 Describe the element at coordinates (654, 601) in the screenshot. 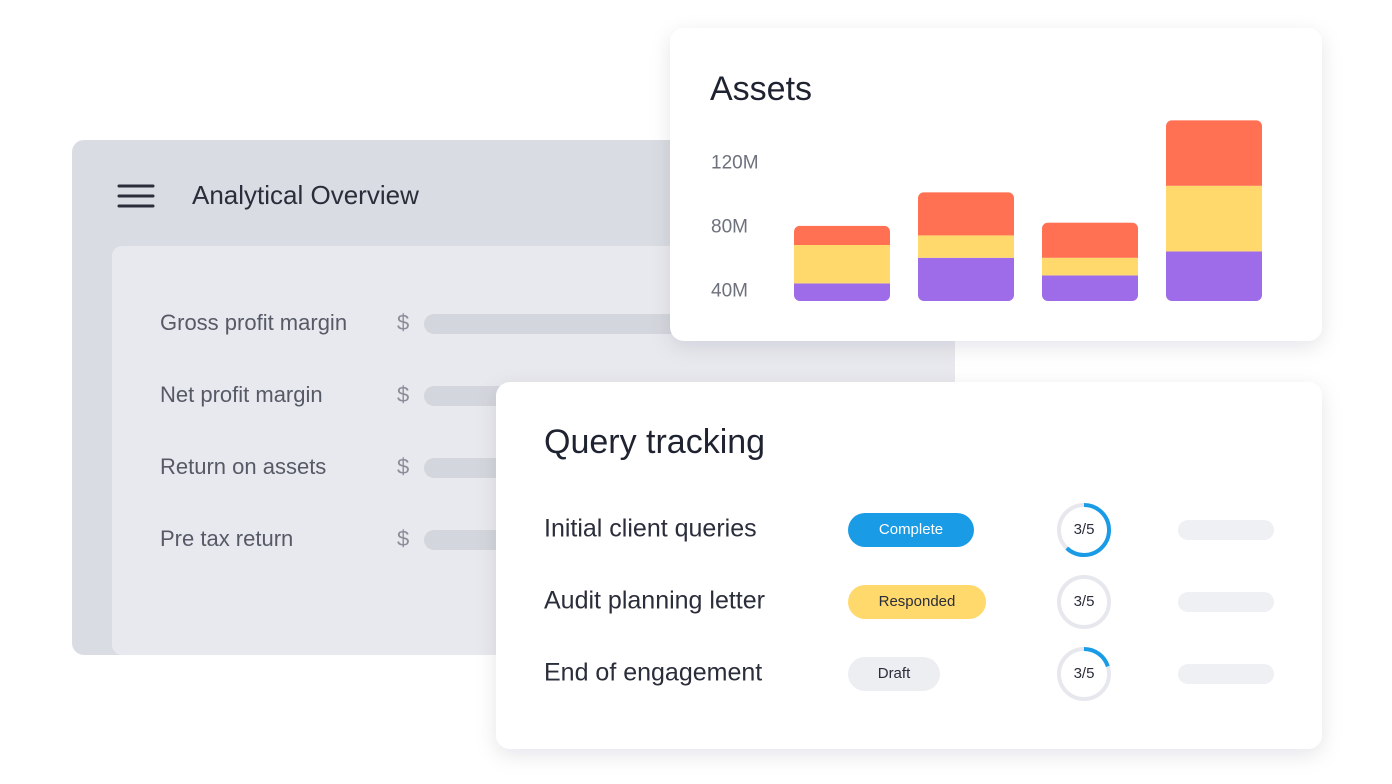

I see `query-label: Audit planning letter` at that location.